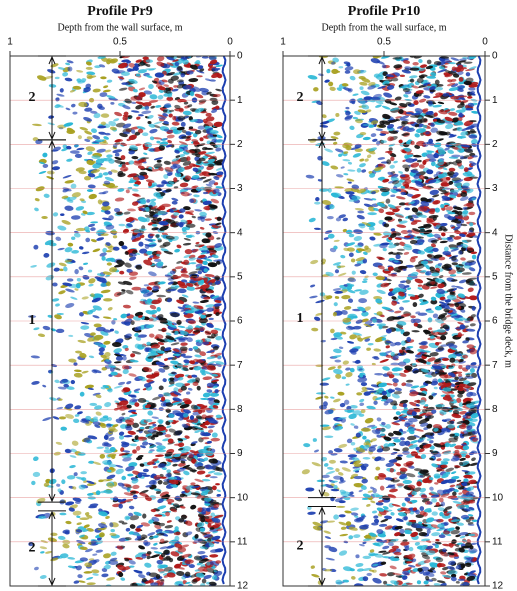 The width and height of the screenshot is (517, 591). Describe the element at coordinates (240, 365) in the screenshot. I see `y-tick-label: 7` at that location.